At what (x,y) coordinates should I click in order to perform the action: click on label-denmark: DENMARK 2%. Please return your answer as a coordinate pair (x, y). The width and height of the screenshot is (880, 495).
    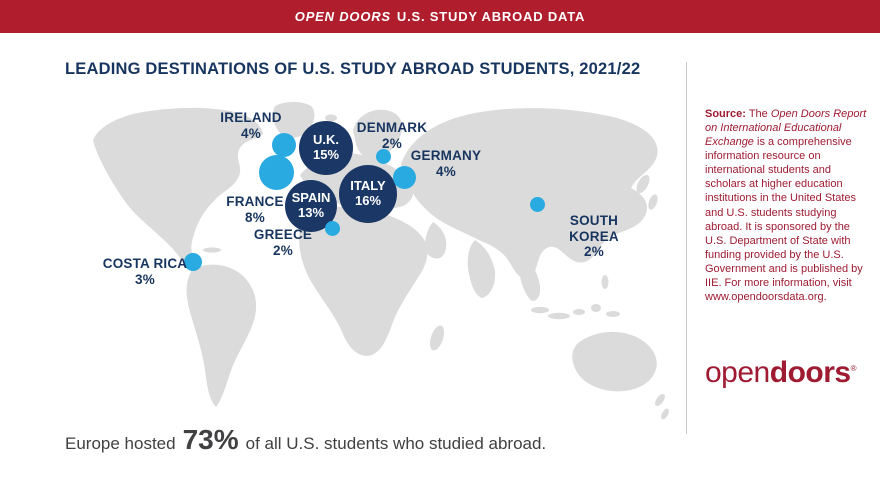
    Looking at the image, I should click on (392, 135).